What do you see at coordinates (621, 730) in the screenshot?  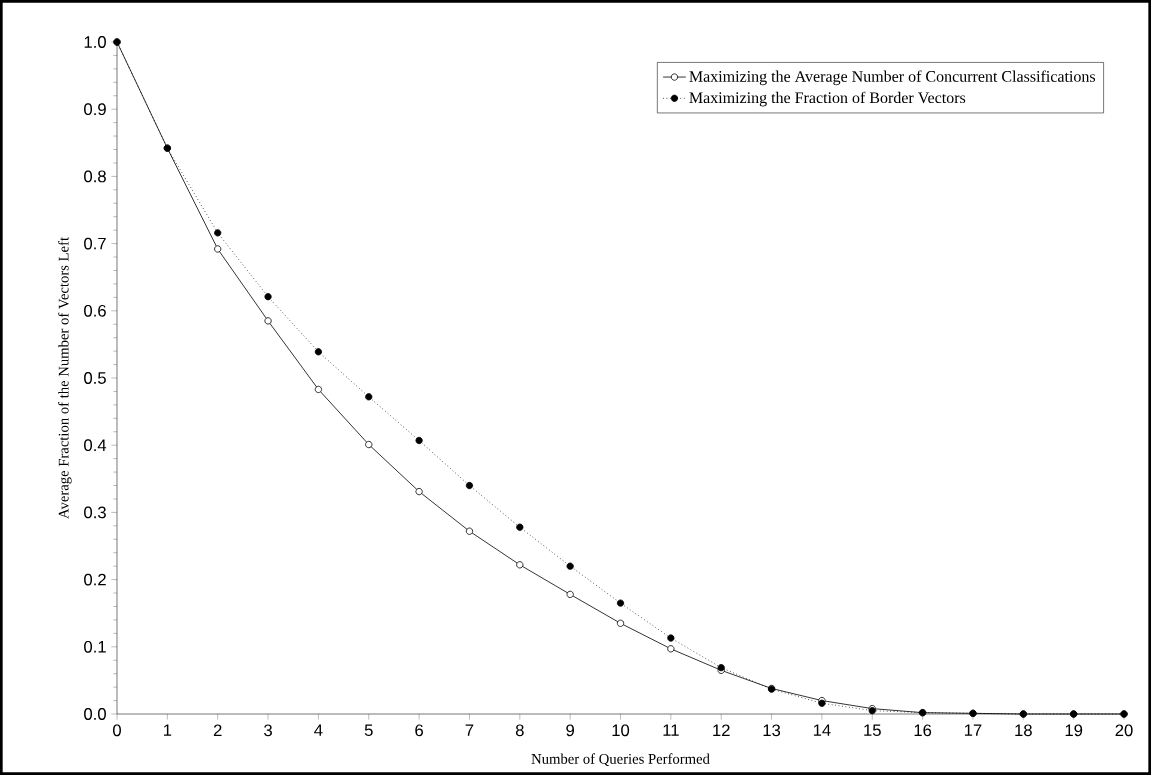 I see `x-tick-label: 10` at bounding box center [621, 730].